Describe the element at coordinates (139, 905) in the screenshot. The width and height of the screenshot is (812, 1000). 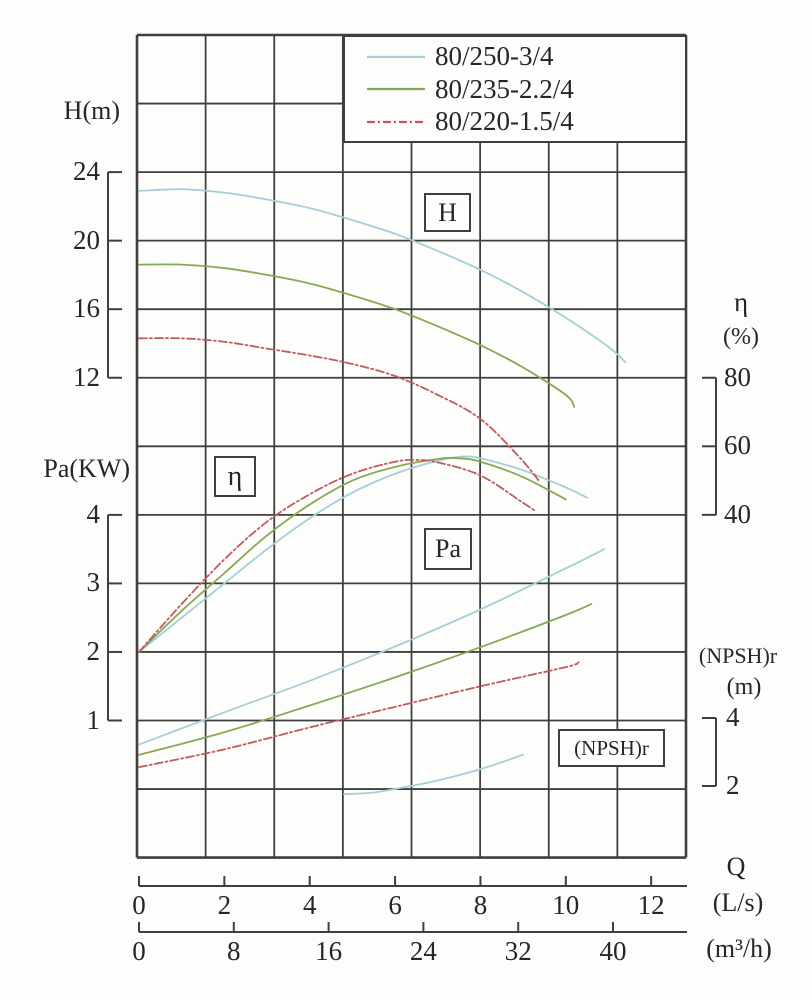
I see `q-ls-tick-label: 0` at that location.